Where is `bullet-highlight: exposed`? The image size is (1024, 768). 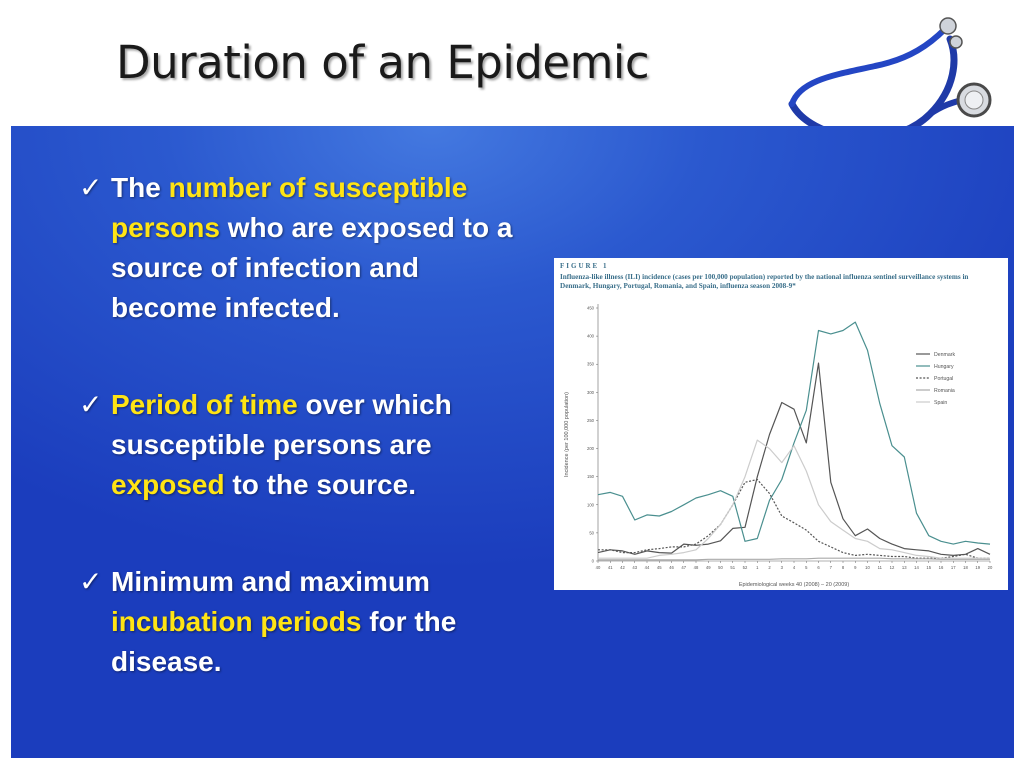
bullet-highlight: exposed is located at coordinates (168, 484).